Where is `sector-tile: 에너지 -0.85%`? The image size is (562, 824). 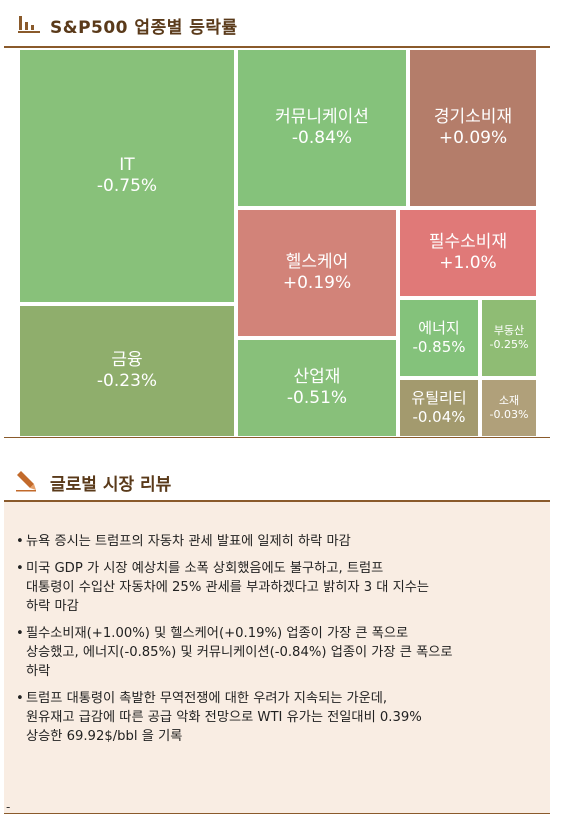
sector-tile: 에너지 -0.85% is located at coordinates (439, 338).